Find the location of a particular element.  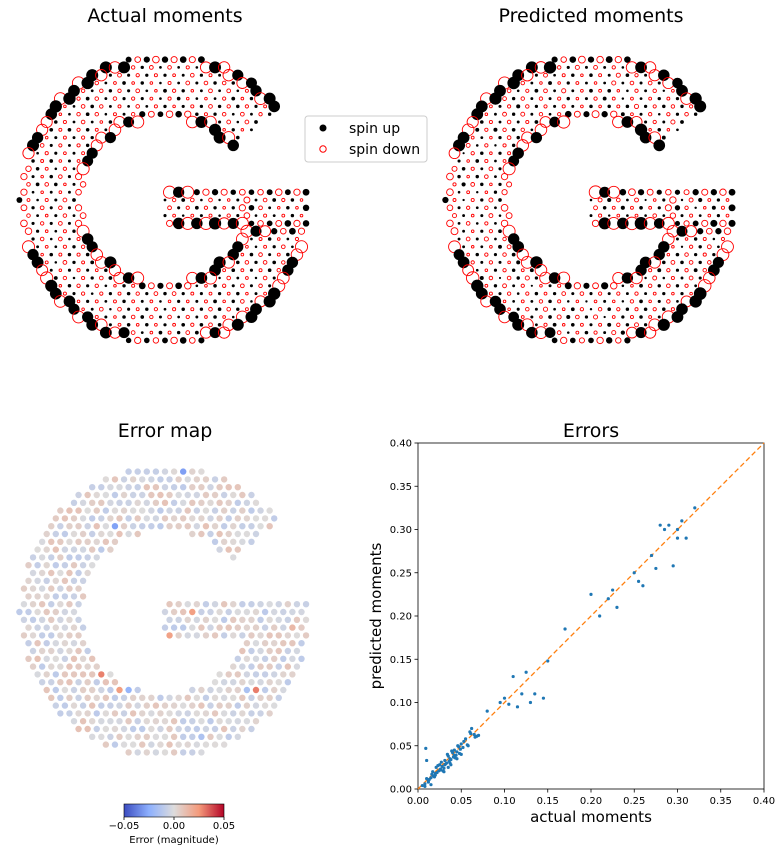

title-errors: Errors is located at coordinates (591, 431).